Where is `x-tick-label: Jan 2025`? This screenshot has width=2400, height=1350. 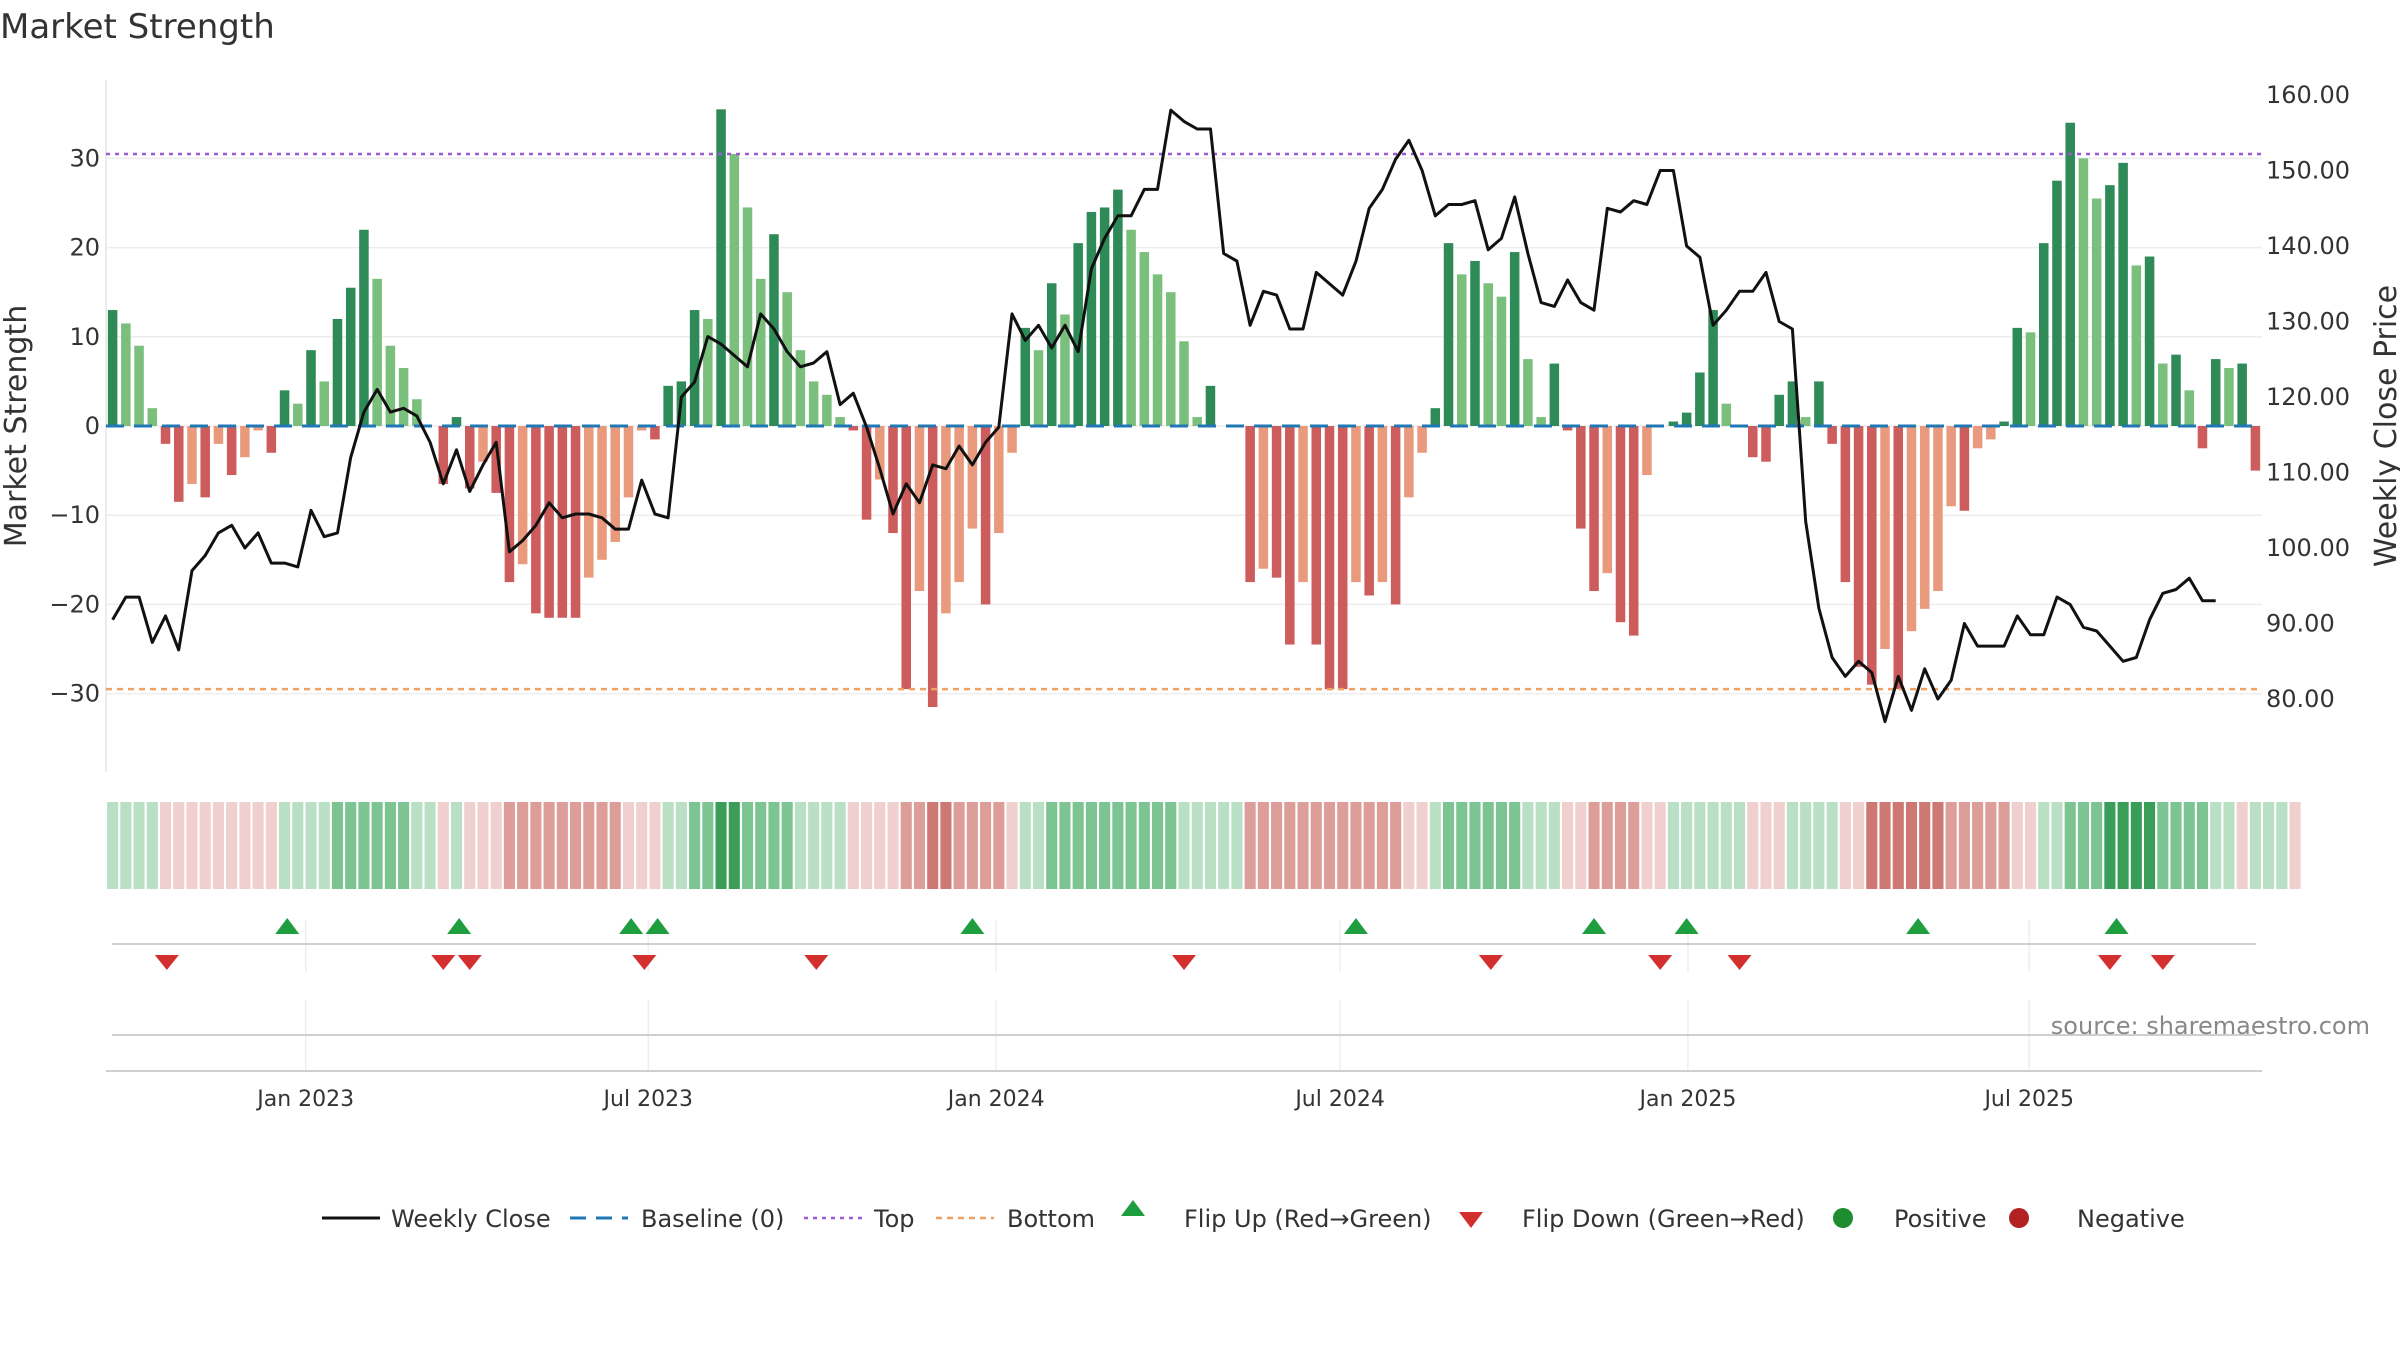
x-tick-label: Jan 2025 is located at coordinates (1686, 1099).